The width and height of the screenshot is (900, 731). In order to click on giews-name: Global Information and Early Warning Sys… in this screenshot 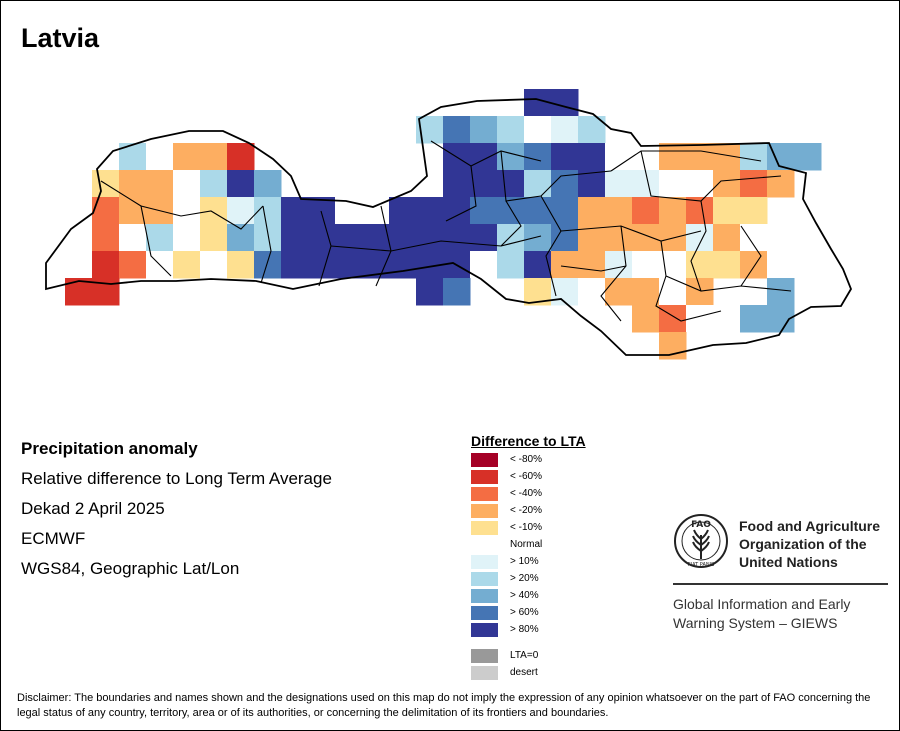, I will do `click(761, 614)`.